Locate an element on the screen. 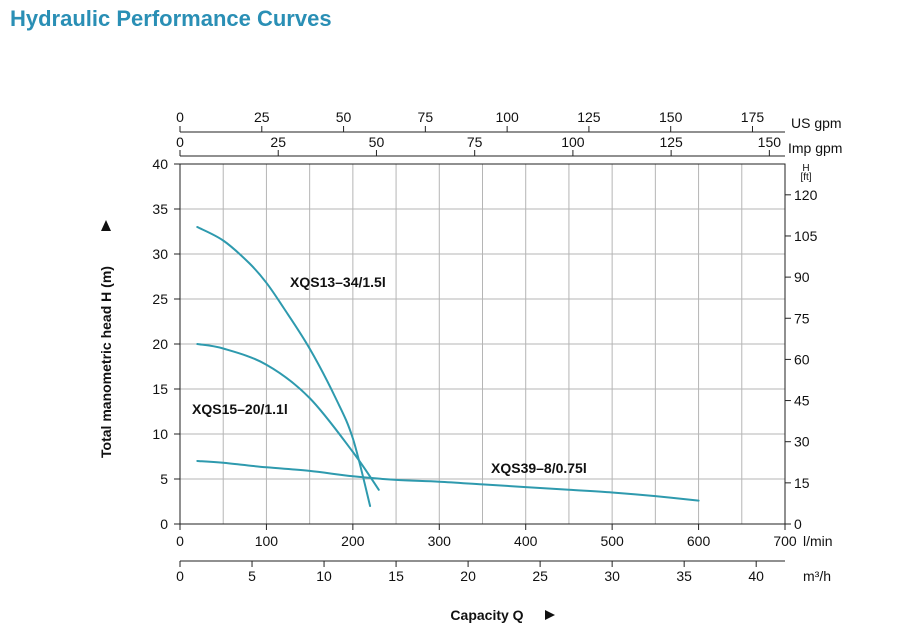 Image resolution: width=910 pixels, height=639 pixels. x-axis-title: Capacity Q is located at coordinates (486, 615).